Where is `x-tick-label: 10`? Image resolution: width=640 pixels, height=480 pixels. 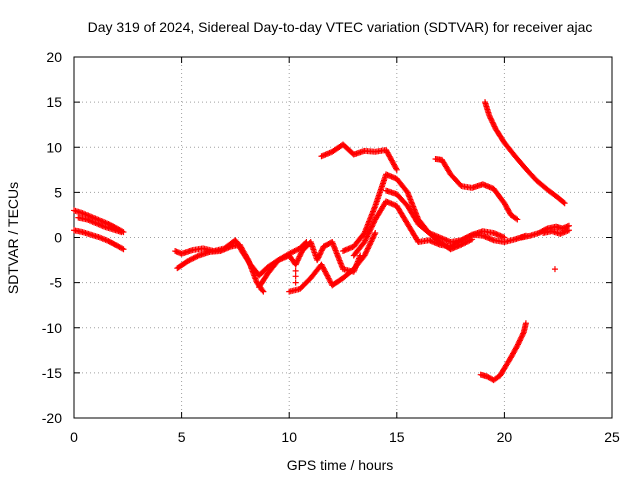 x-tick-label: 10 is located at coordinates (289, 437).